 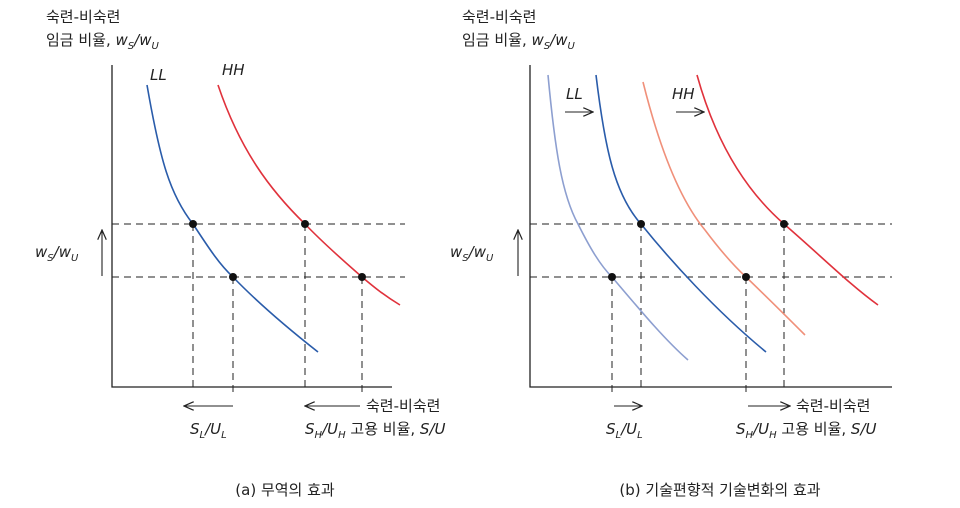 I want to click on caption: (b) 기술편향적 기술변화의 효과, so click(x=719, y=490).